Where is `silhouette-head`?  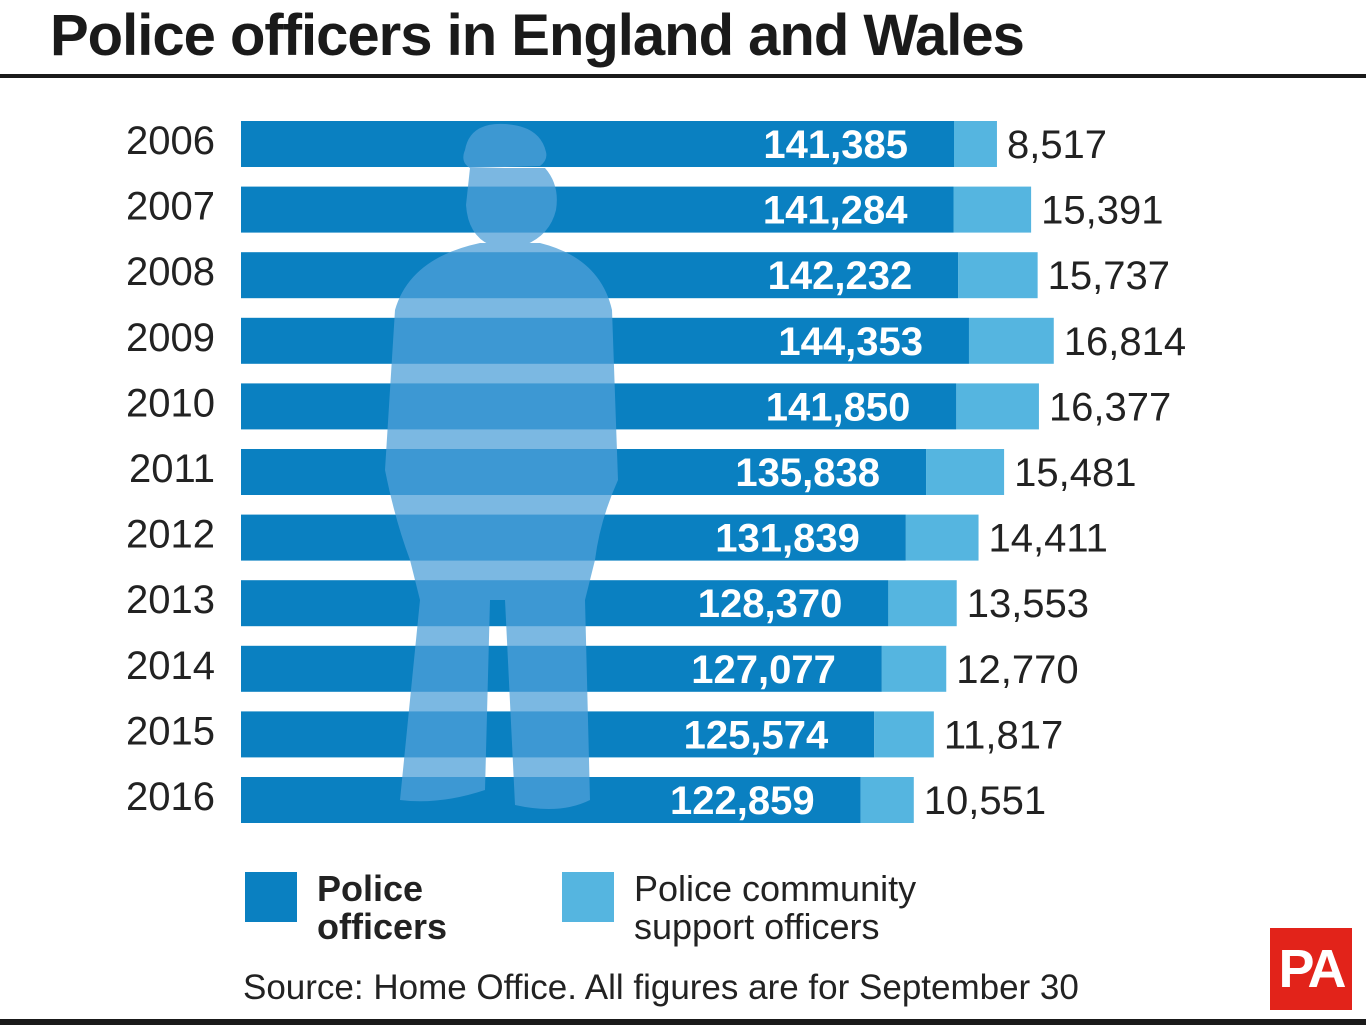
silhouette-head is located at coordinates (511, 206).